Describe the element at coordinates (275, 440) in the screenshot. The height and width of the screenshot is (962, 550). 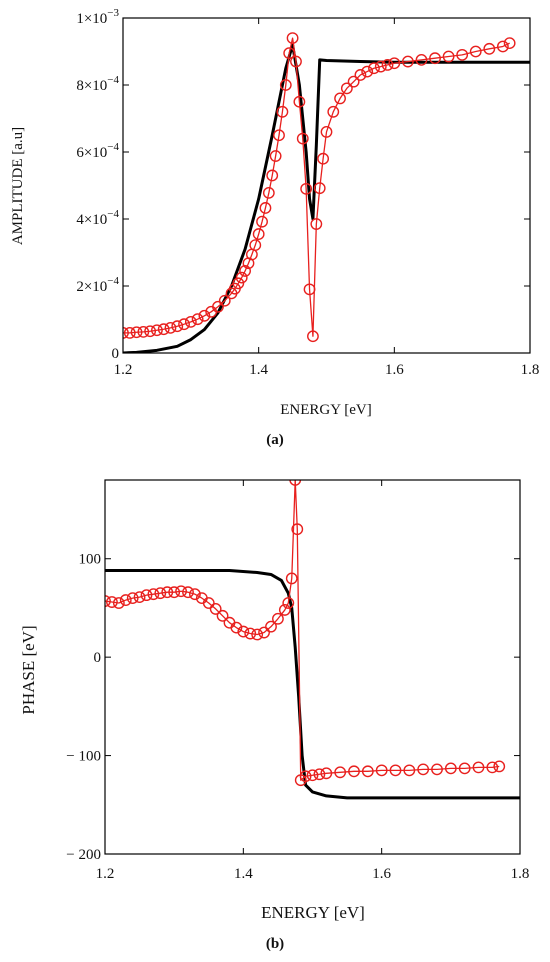
I see `amplitude-caption: (a)` at that location.